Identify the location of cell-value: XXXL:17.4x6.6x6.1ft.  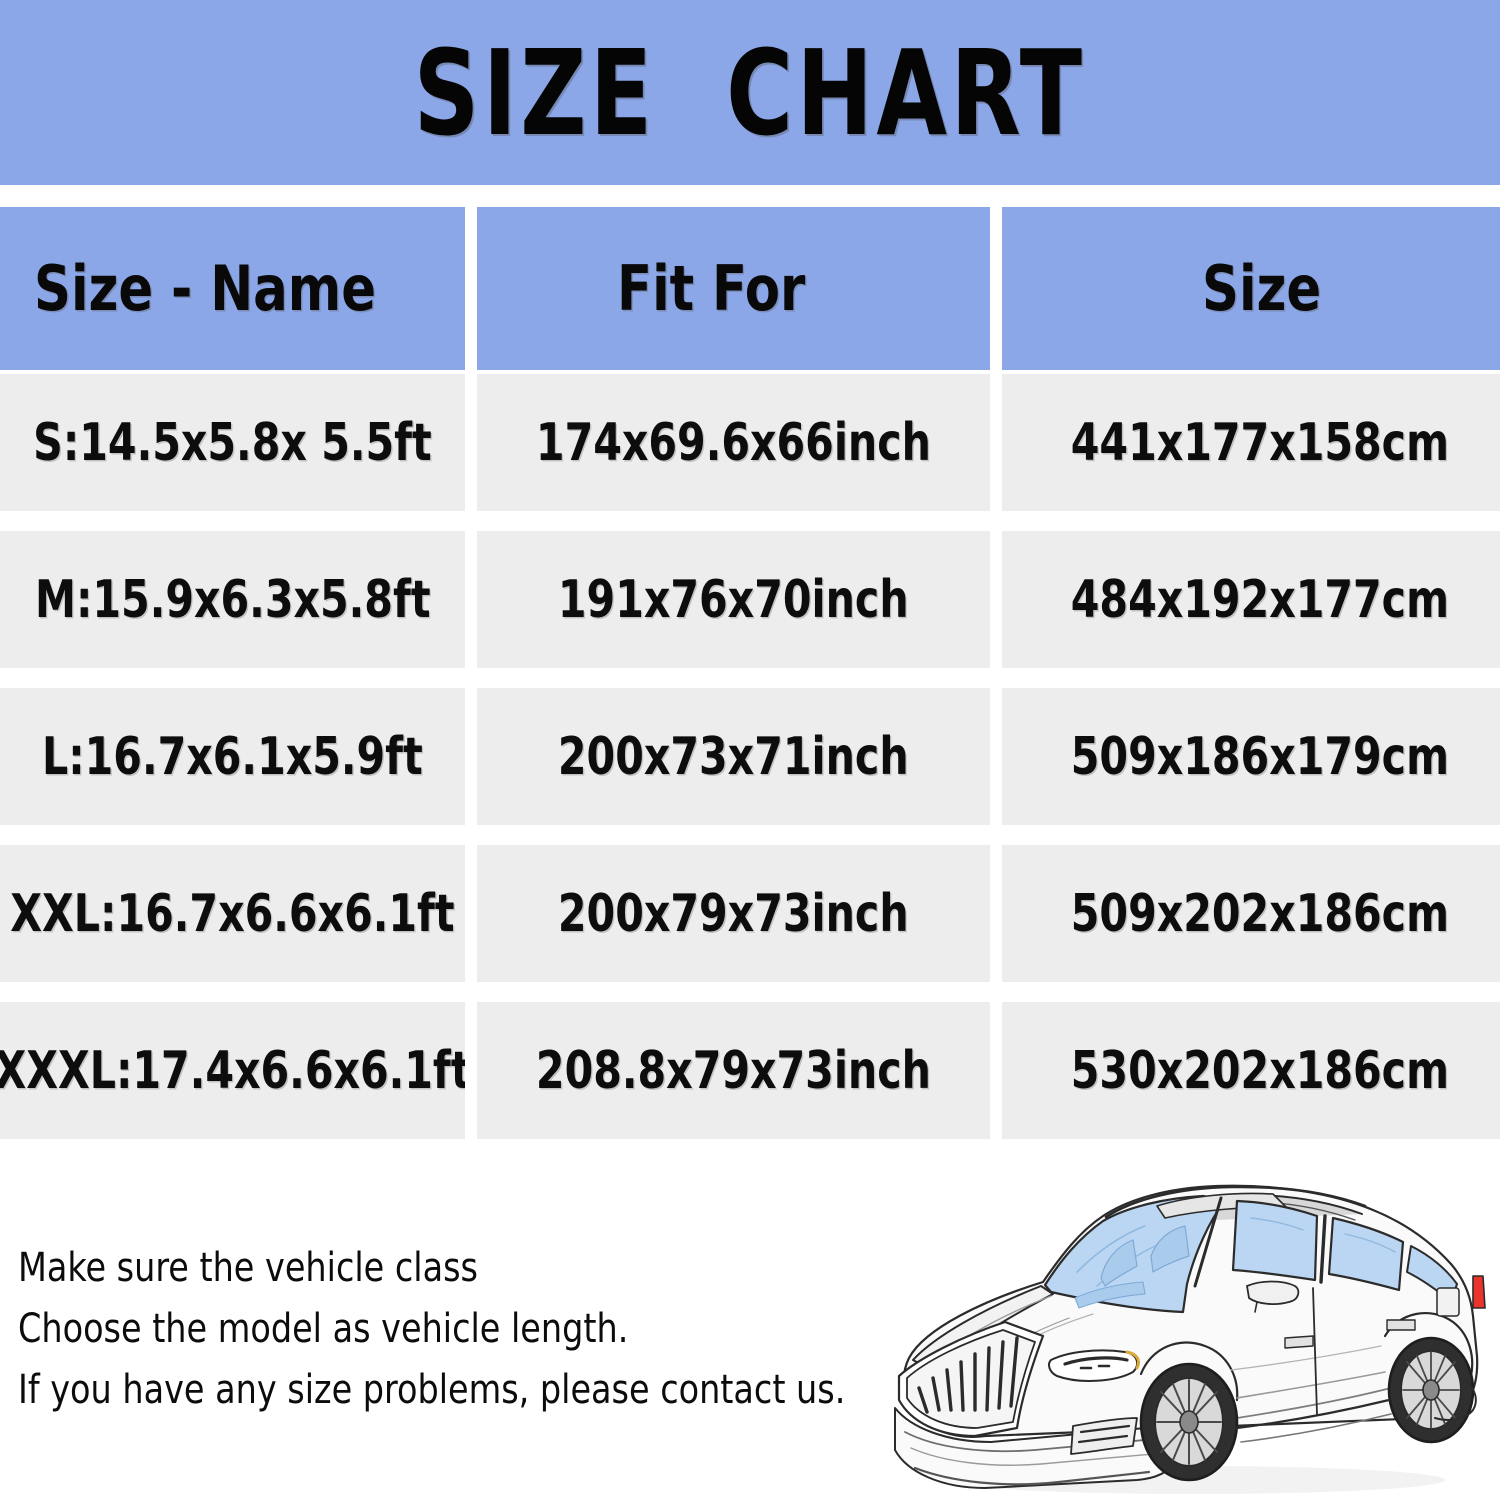
(232, 1070).